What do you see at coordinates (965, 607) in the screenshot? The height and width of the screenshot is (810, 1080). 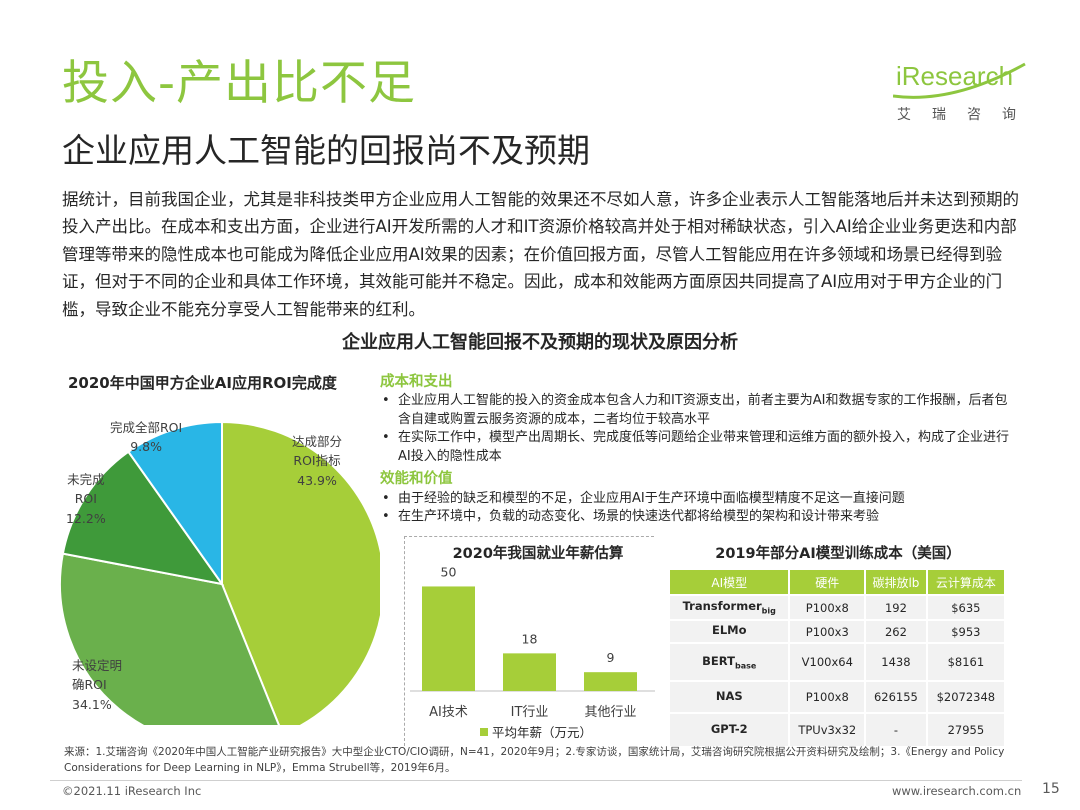 I see `cost-cell: $635` at bounding box center [965, 607].